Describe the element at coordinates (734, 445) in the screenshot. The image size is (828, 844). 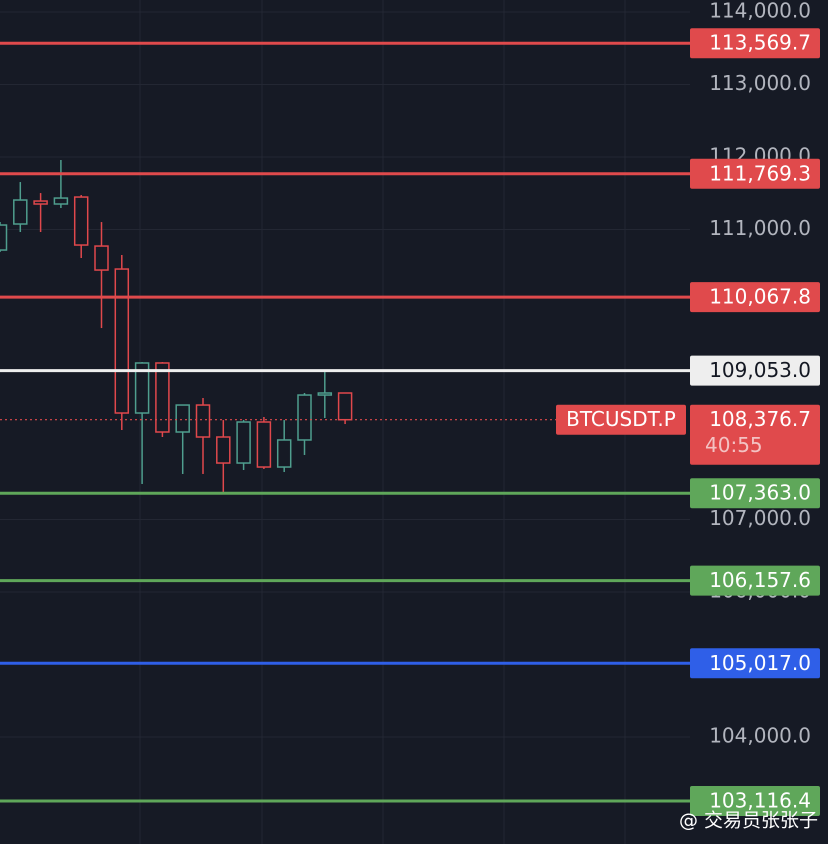
I see `countdown-label: 40:55` at that location.